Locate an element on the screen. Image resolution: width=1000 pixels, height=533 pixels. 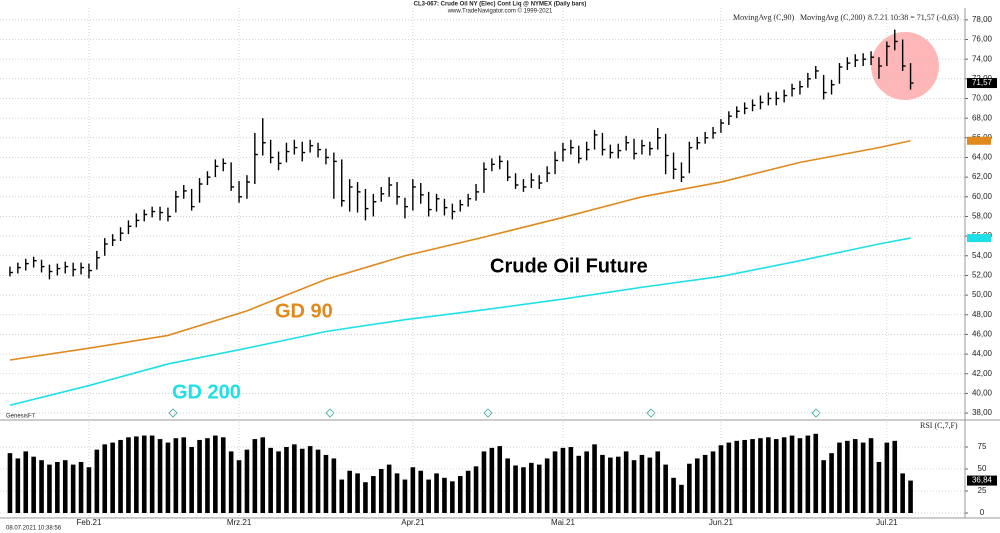
x-tick-label: Feb.21 is located at coordinates (88, 522).